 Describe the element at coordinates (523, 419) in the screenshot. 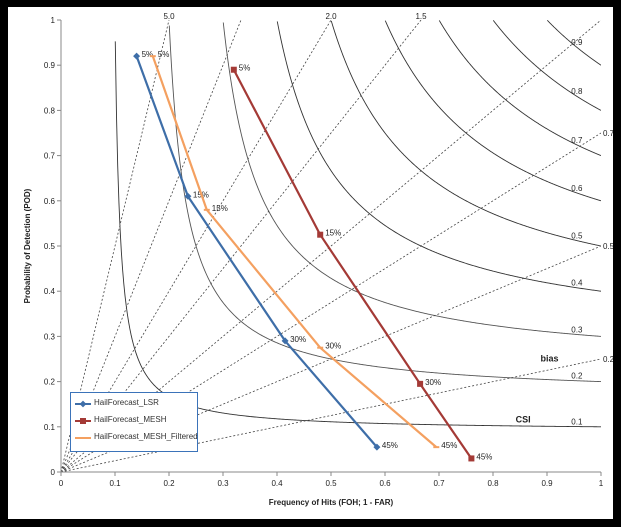

I see `csi-annotation: CSI` at that location.